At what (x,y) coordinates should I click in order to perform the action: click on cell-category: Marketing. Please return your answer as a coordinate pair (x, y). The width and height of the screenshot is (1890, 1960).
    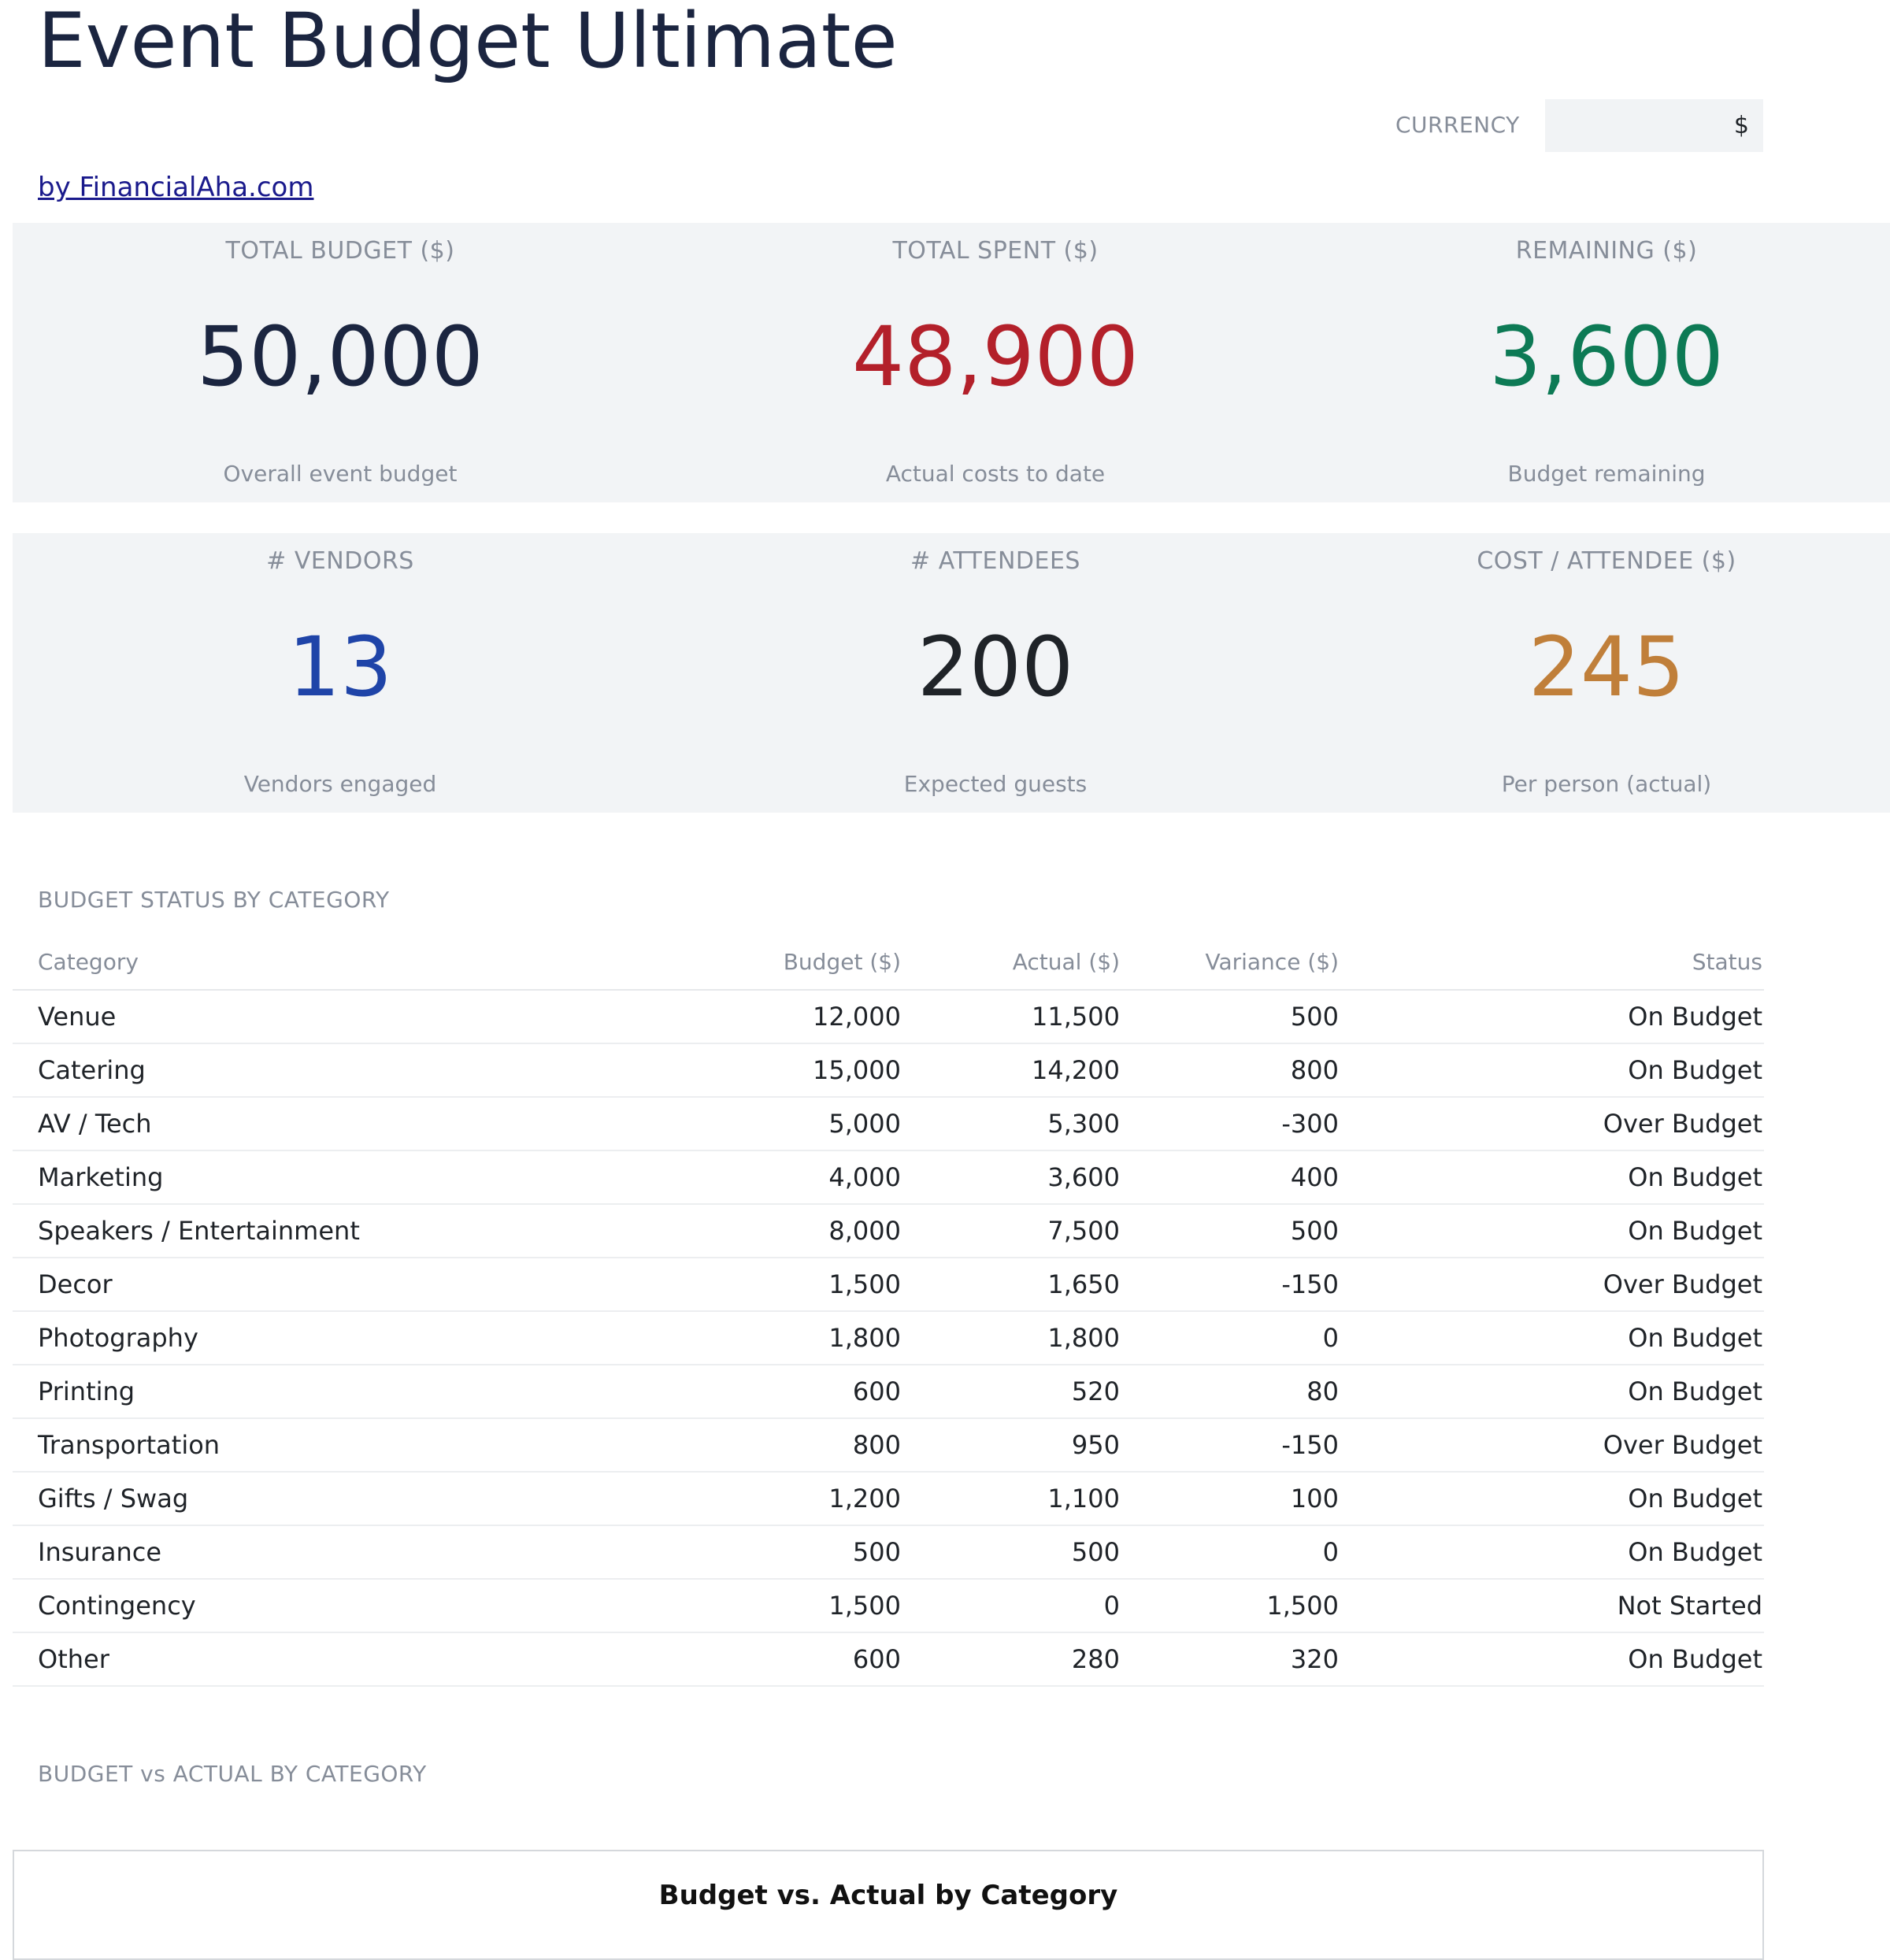
    Looking at the image, I should click on (335, 1177).